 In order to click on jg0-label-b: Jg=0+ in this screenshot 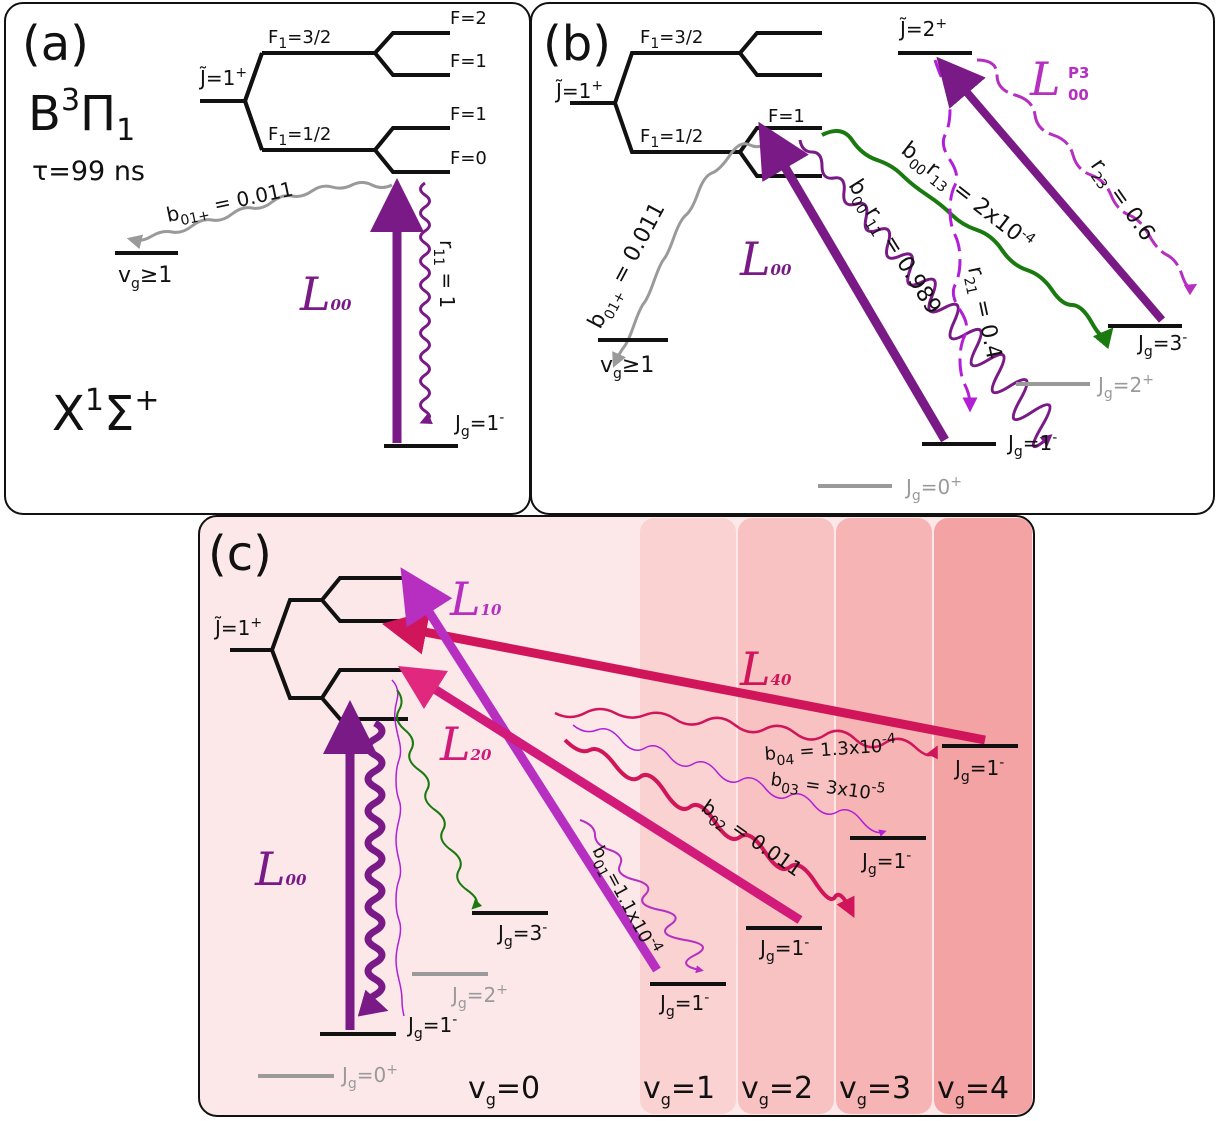, I will do `click(933, 489)`.